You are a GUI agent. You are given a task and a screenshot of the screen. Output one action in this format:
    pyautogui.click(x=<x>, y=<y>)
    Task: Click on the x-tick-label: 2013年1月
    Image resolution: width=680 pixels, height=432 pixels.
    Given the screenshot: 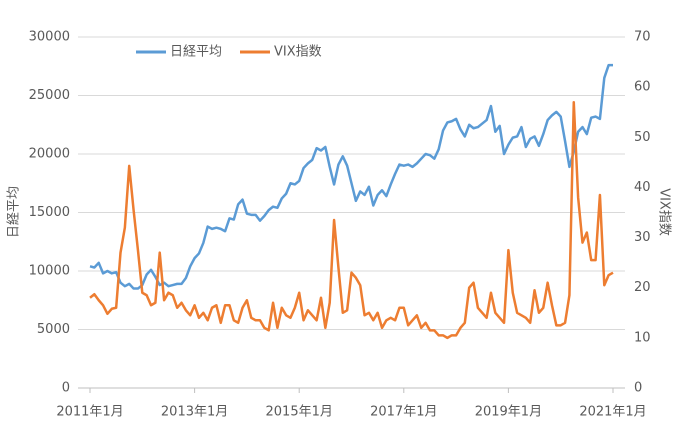 What is the action you would take?
    pyautogui.click(x=194, y=412)
    